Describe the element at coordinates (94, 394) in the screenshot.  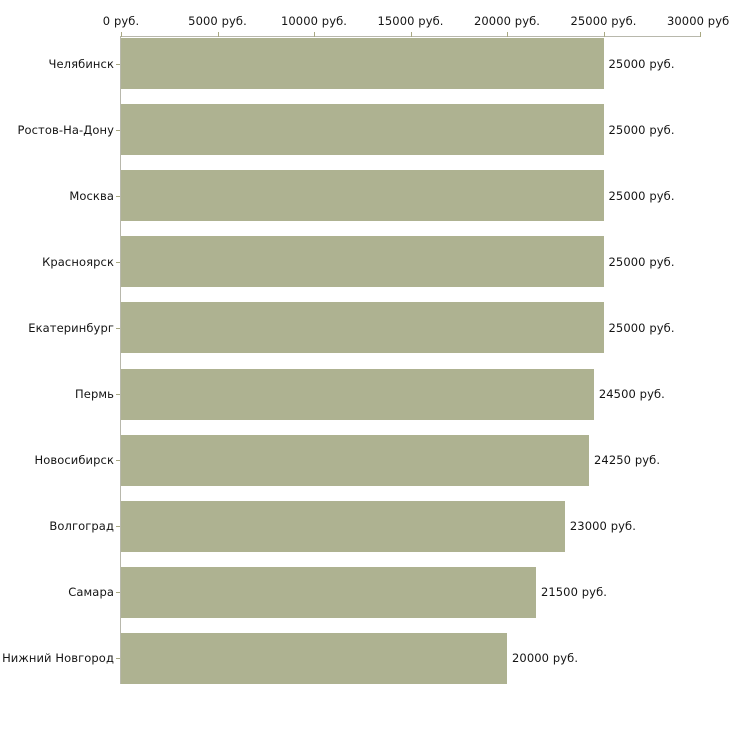
I see `category-label: Пермь` at that location.